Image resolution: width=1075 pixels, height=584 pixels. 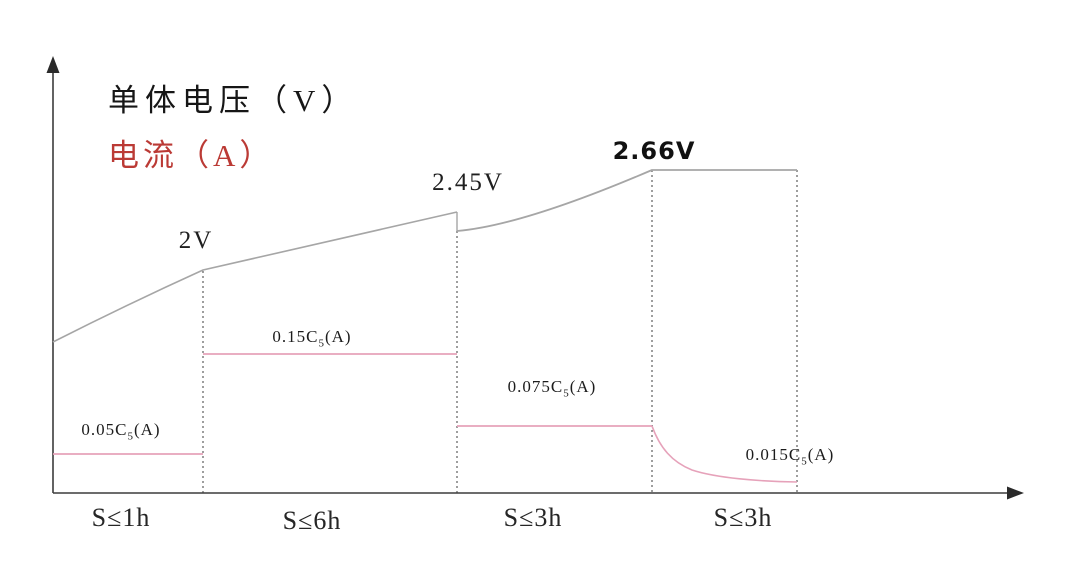 What do you see at coordinates (147, 429) in the screenshot?
I see `current-label-stage1-unit: (A)` at bounding box center [147, 429].